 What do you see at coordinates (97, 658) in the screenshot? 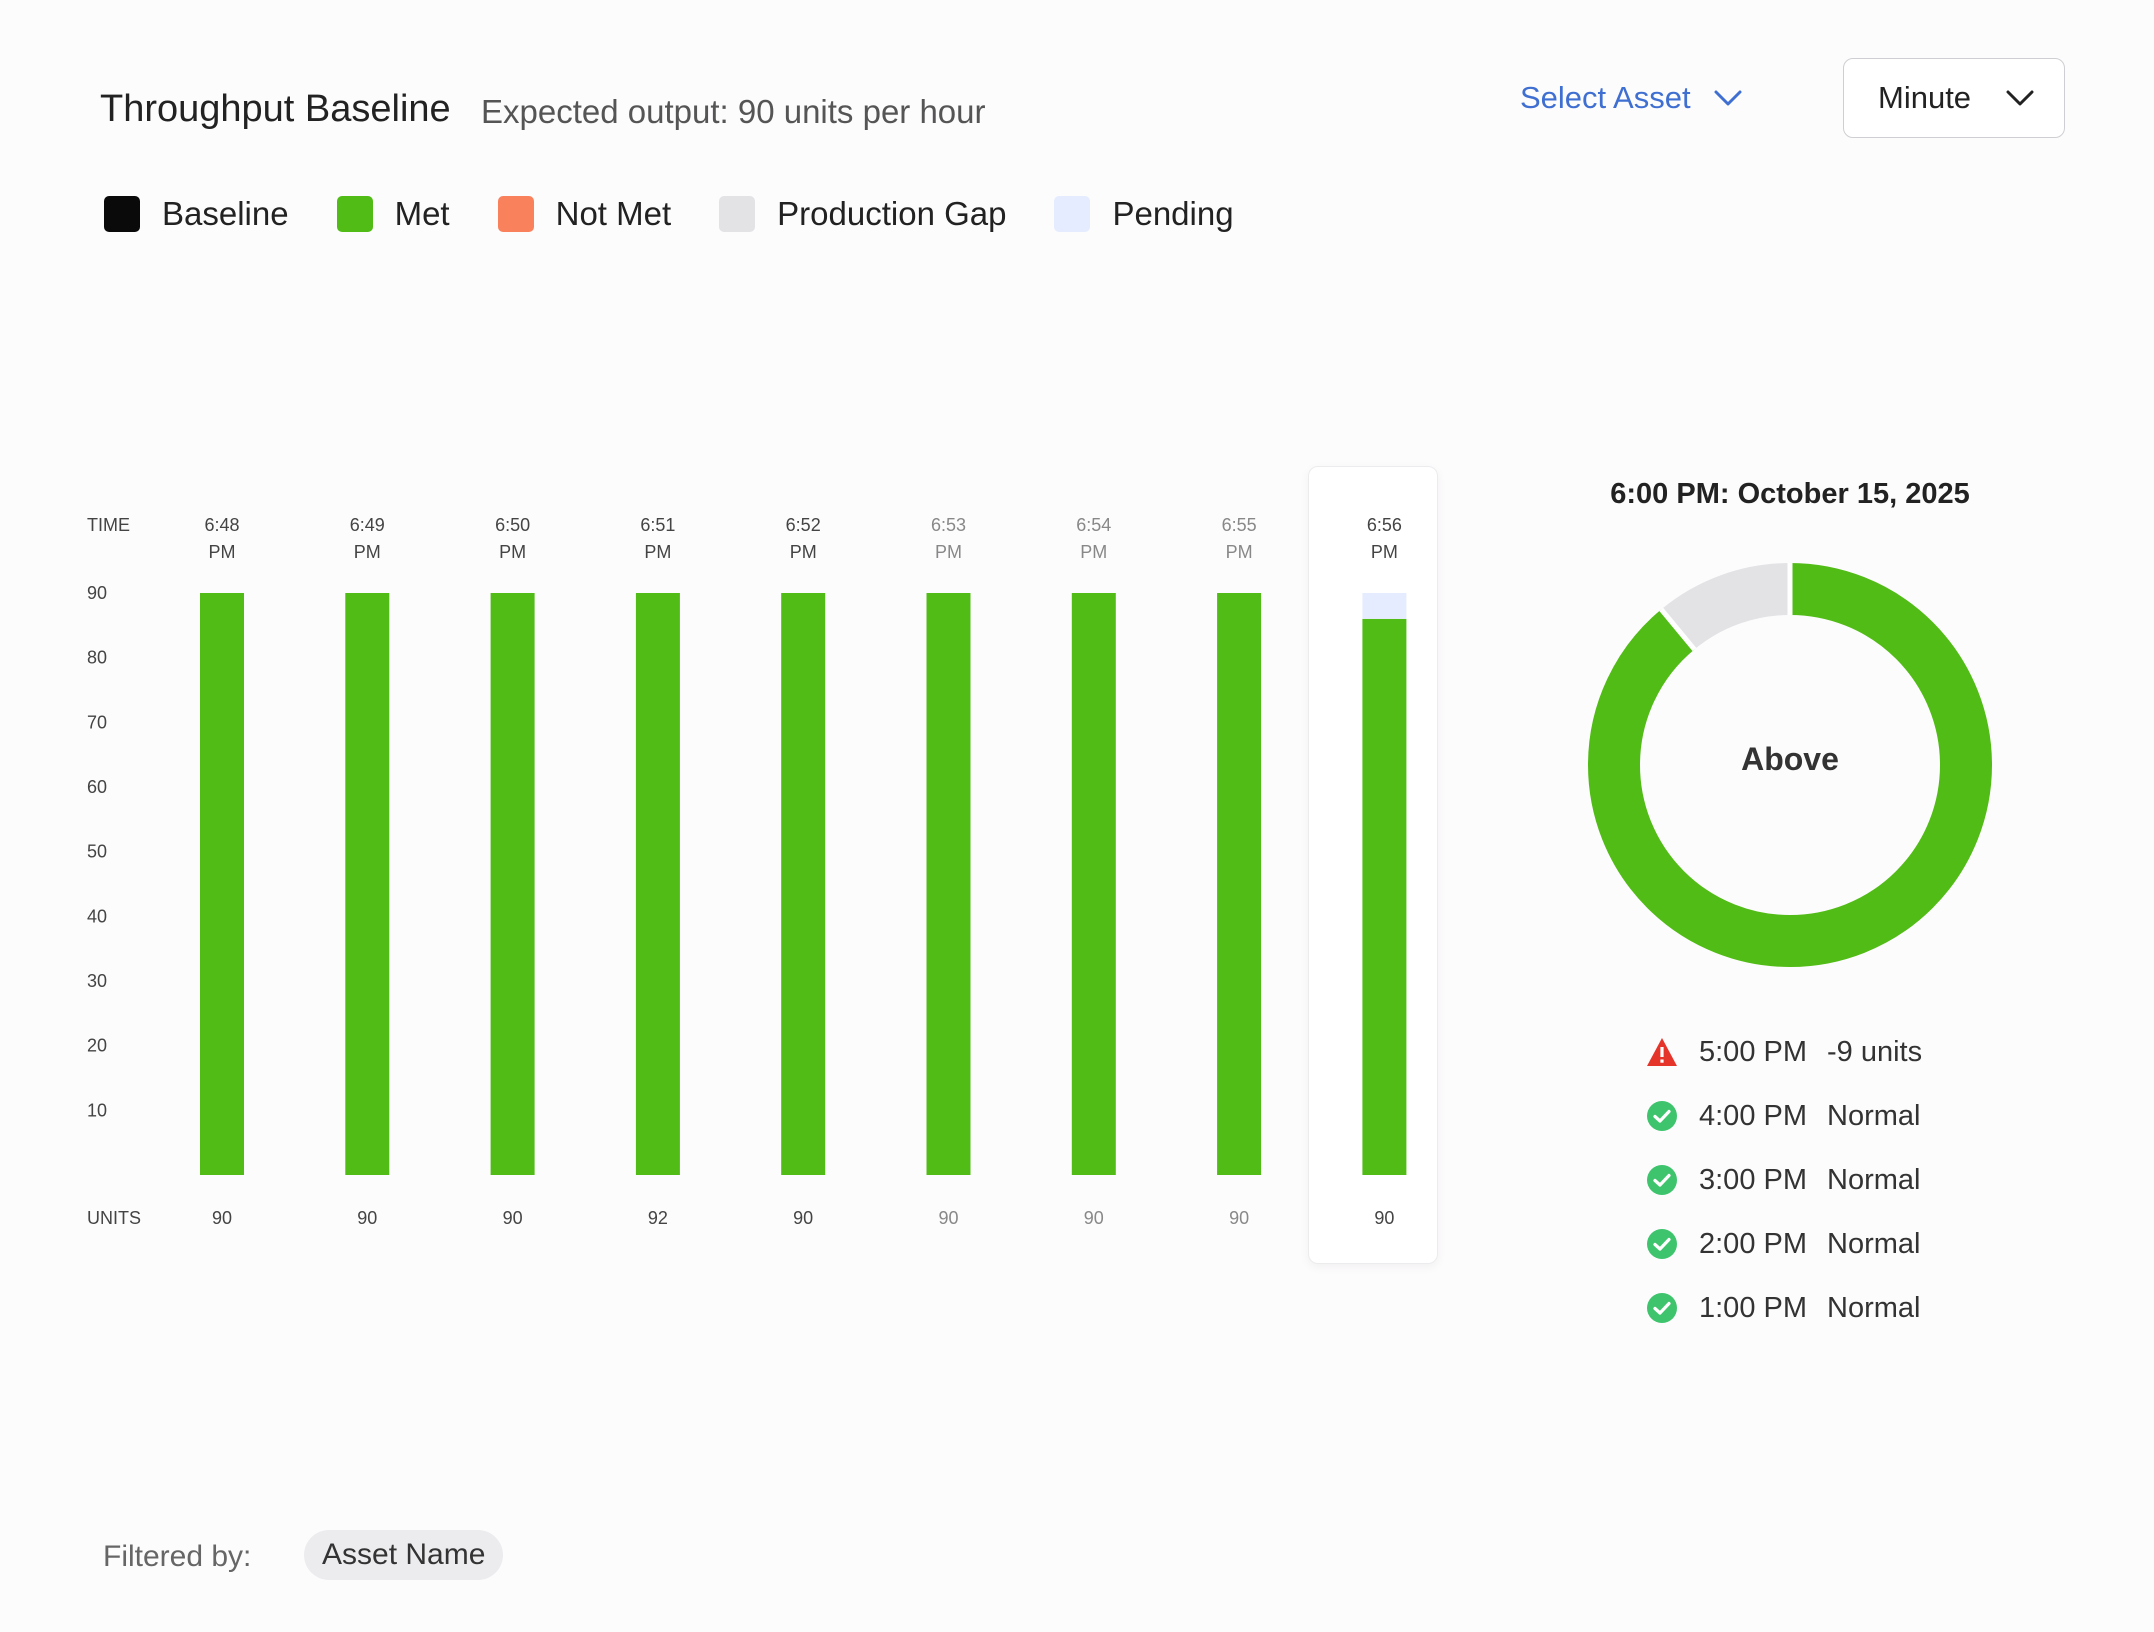
I see `y-tick-label: 80` at bounding box center [97, 658].